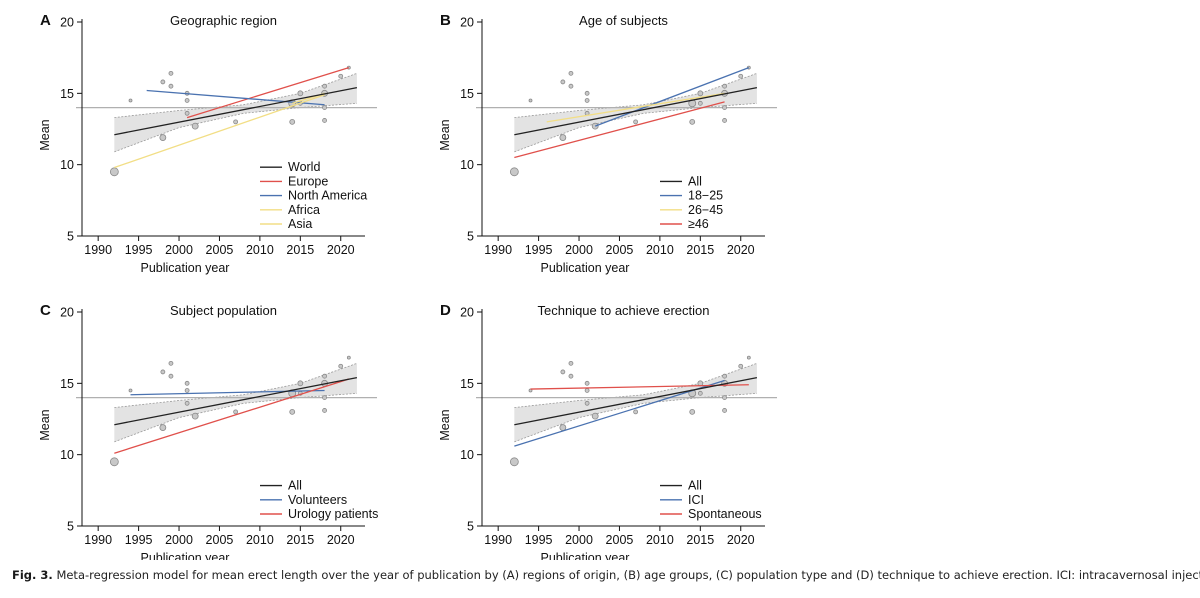  Describe the element at coordinates (45, 20) in the screenshot. I see `panel-letter: A` at that location.